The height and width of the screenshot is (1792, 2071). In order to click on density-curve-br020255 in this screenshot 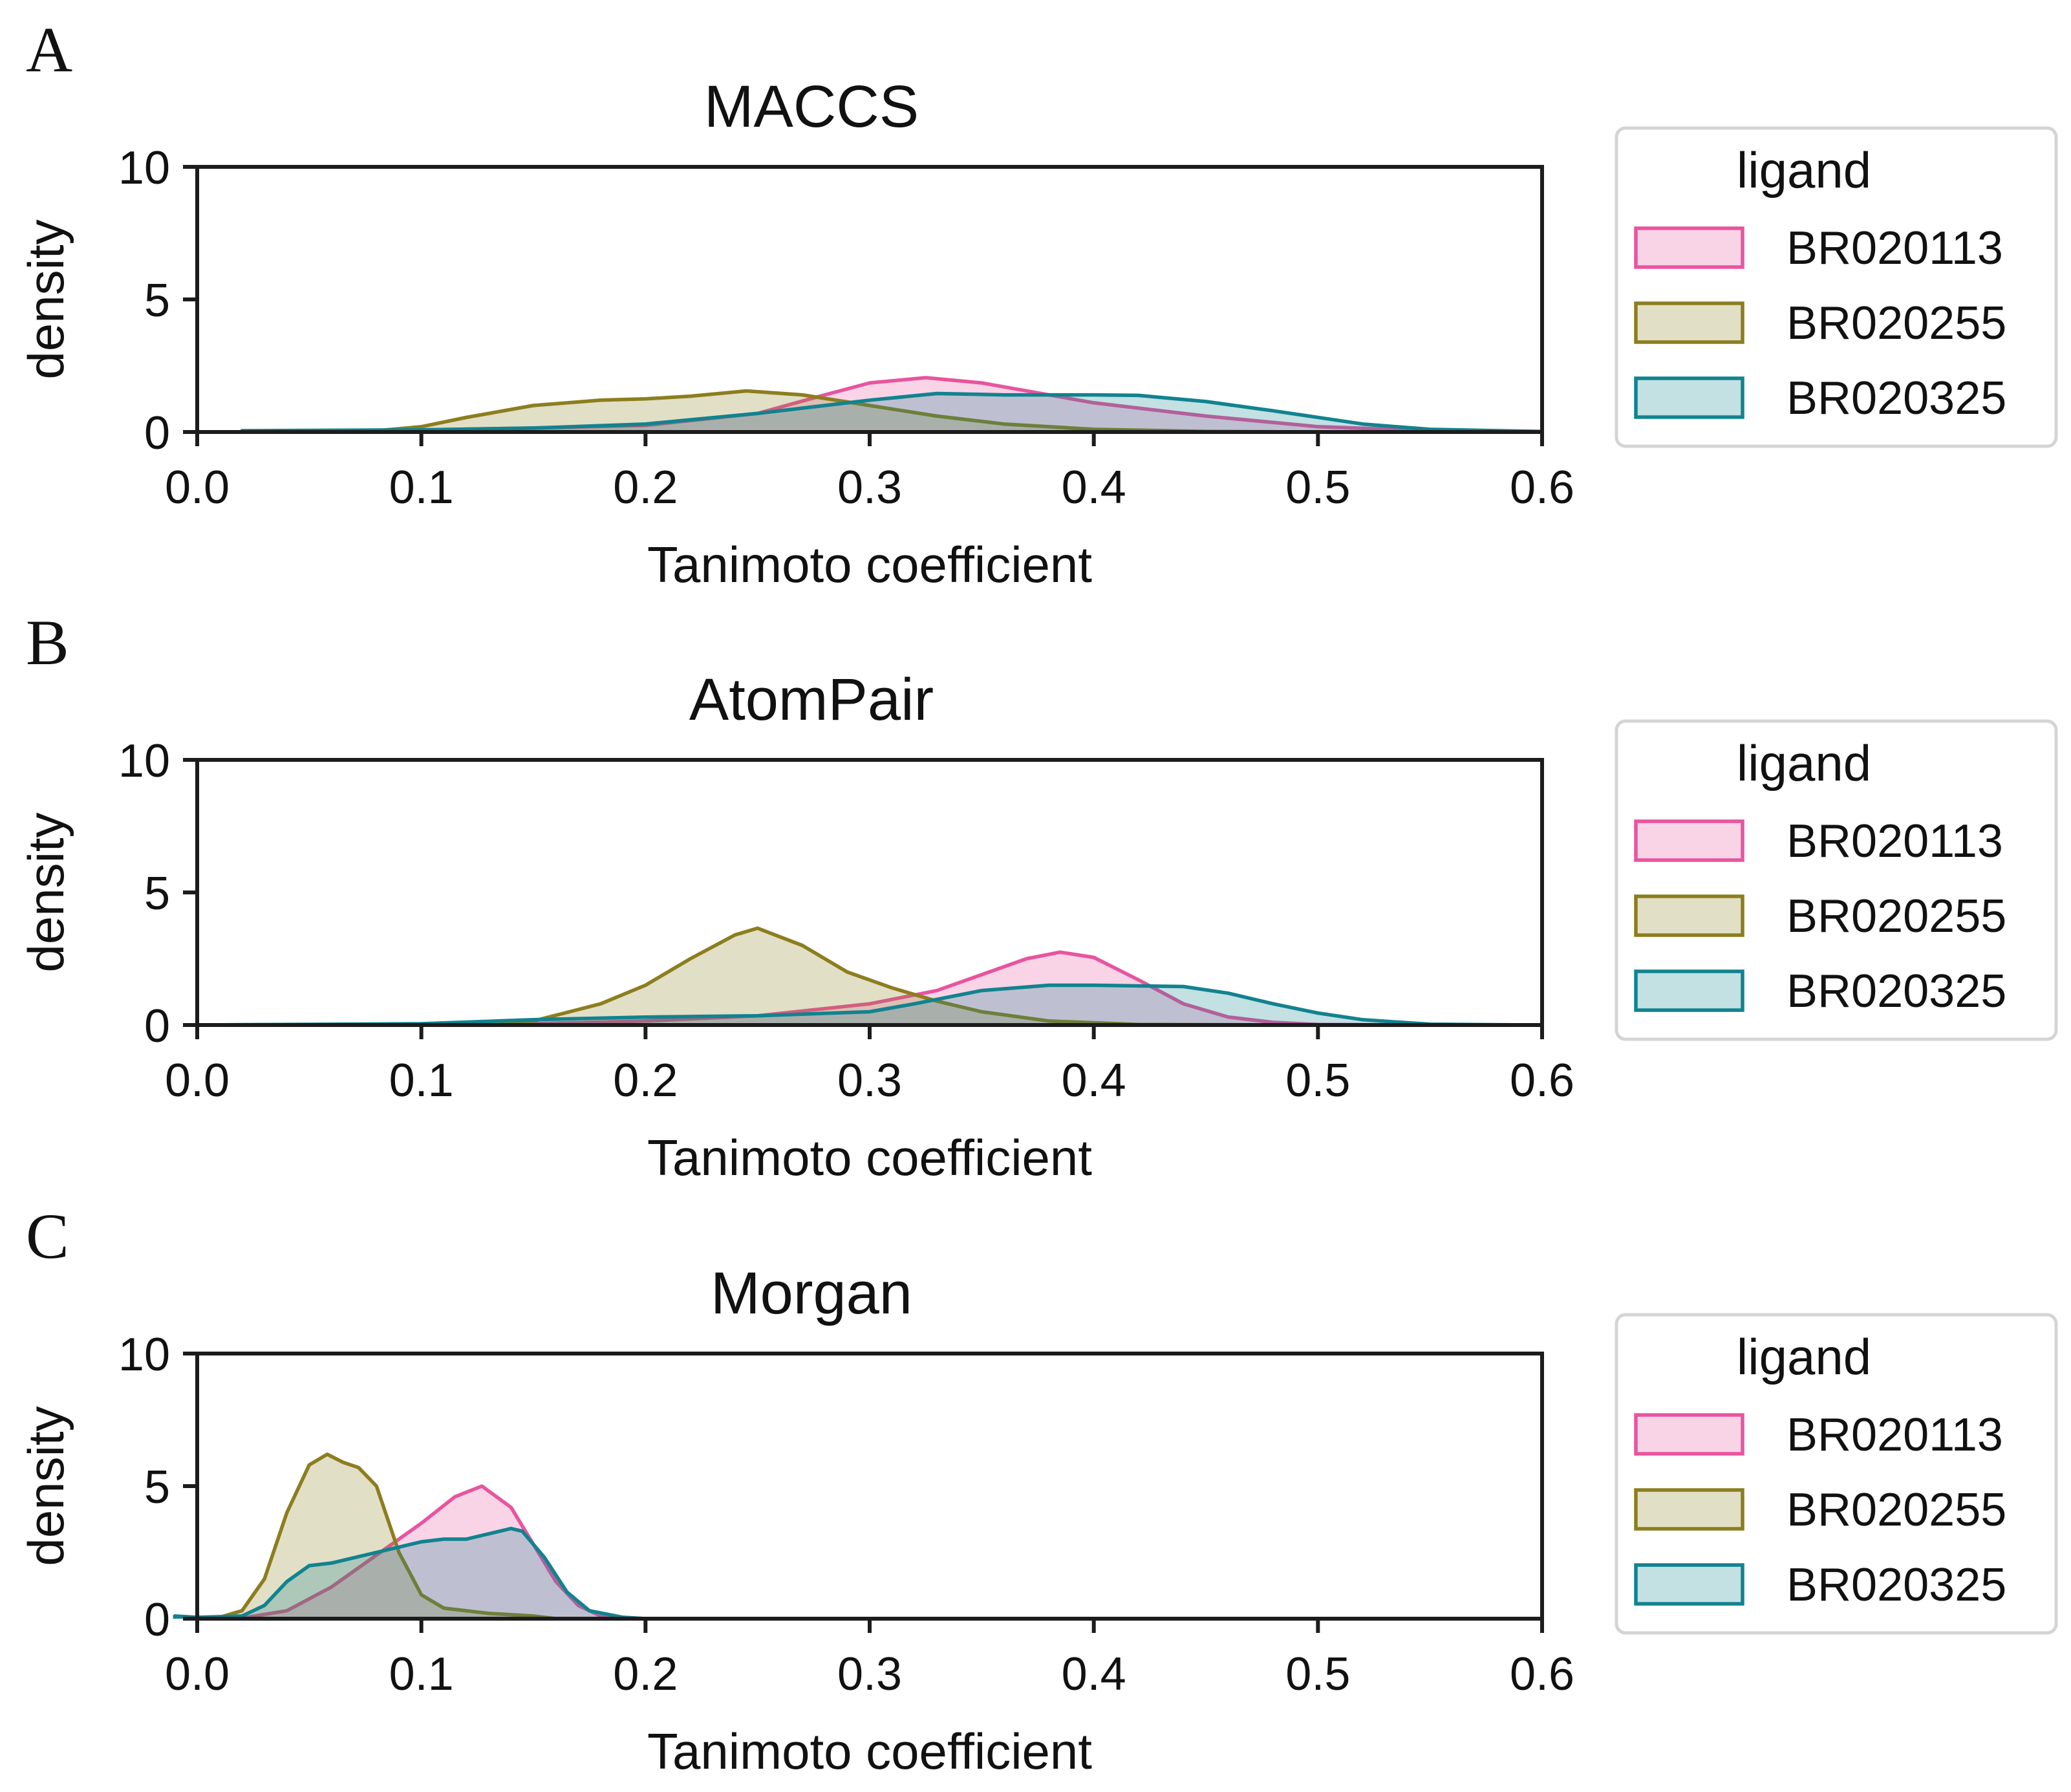, I will do `click(869, 1535)`.